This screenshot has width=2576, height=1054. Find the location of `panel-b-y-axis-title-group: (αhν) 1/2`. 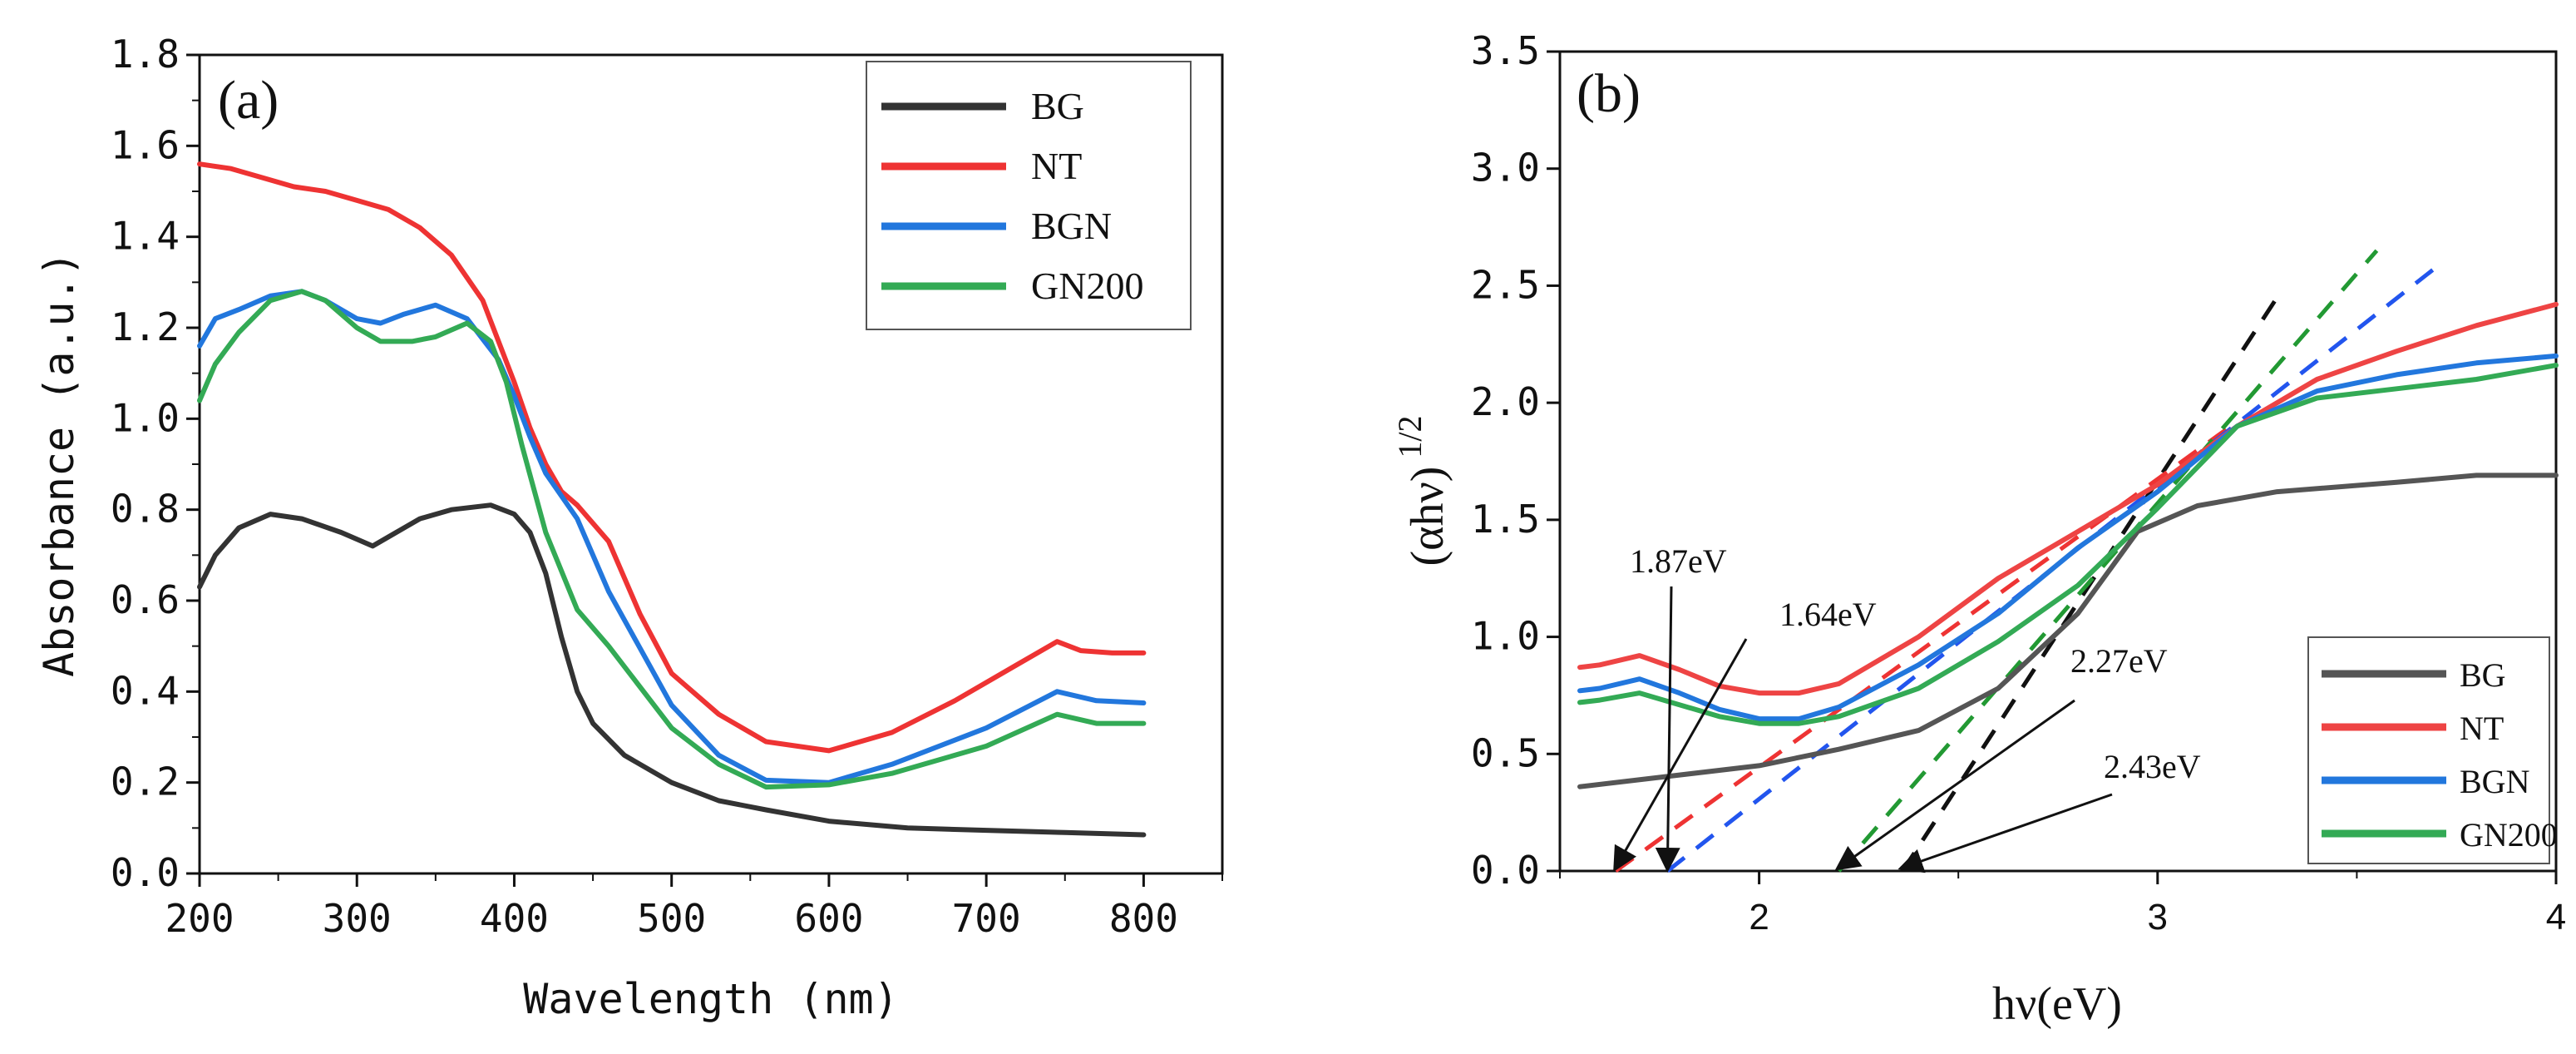

panel-b-y-axis-title-group: (αhν) 1/2 is located at coordinates (1422, 490).